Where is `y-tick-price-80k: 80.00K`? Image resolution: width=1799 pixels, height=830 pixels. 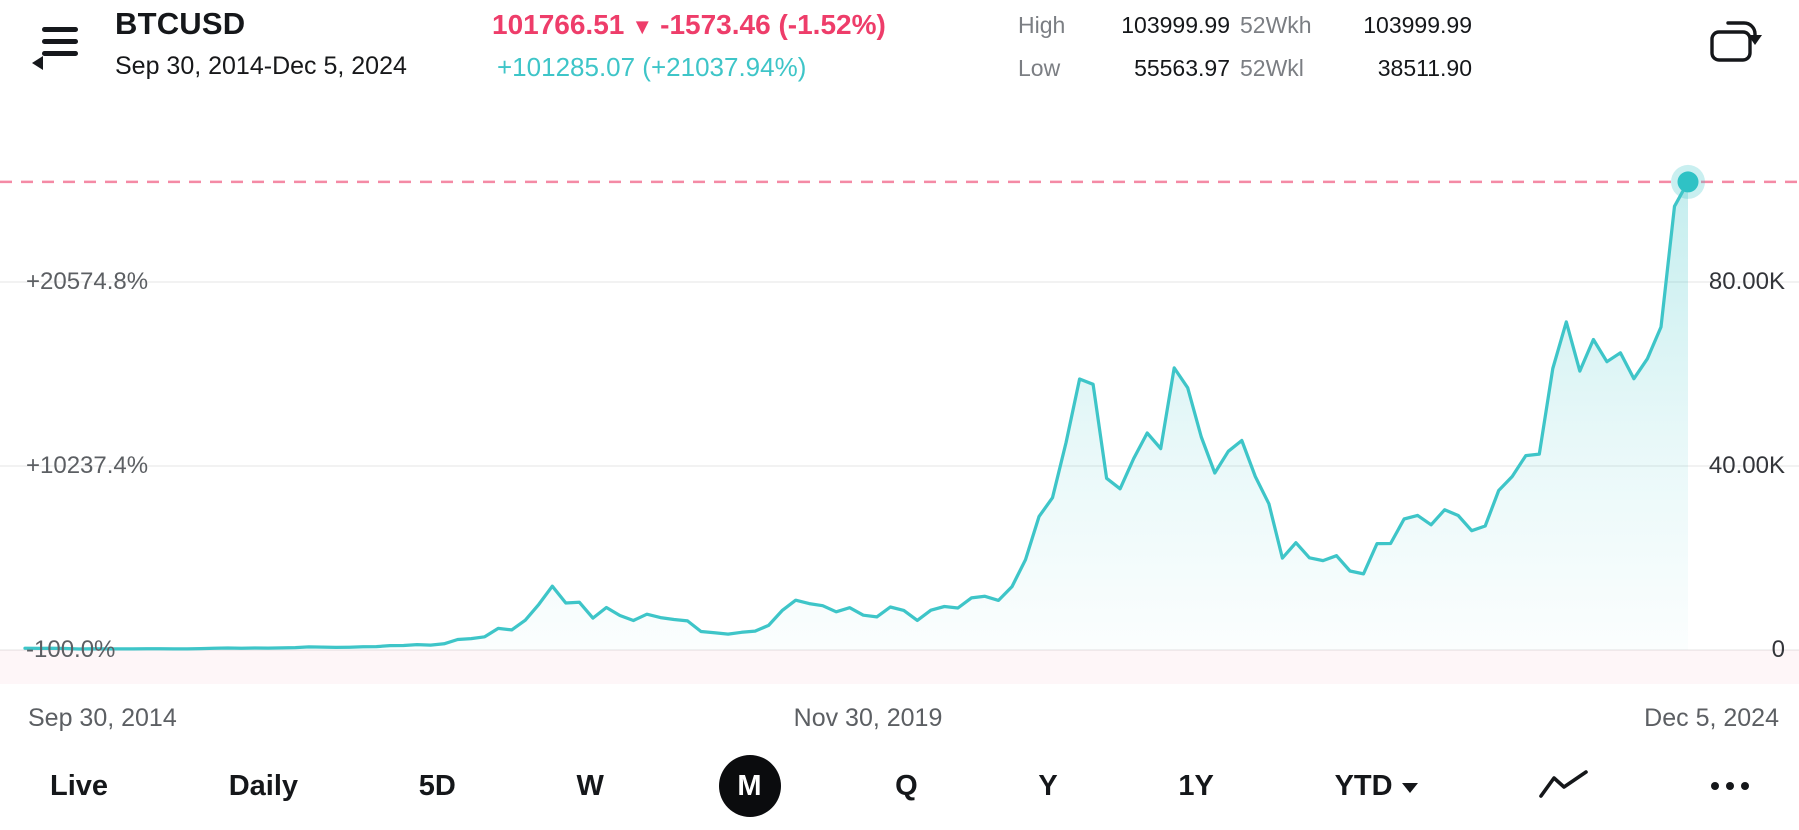
y-tick-price-80k: 80.00K is located at coordinates (1746, 281).